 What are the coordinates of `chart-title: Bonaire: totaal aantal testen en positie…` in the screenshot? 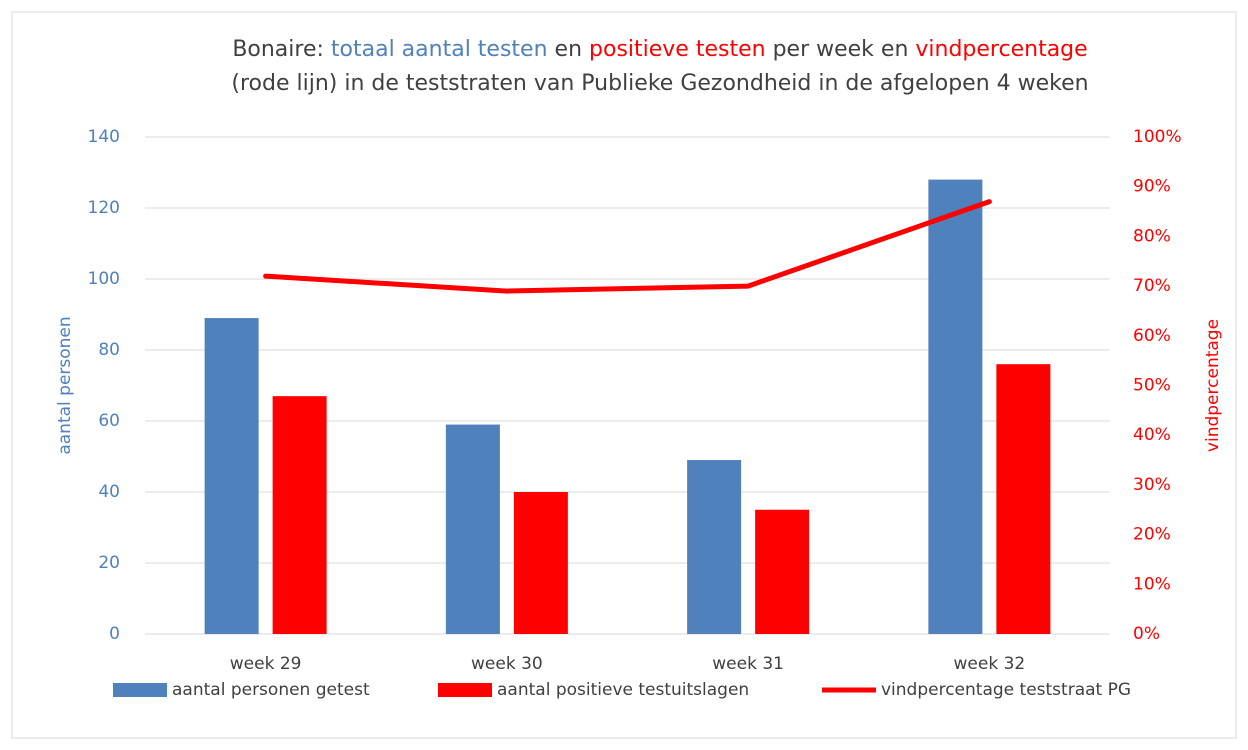 It's located at (659, 49).